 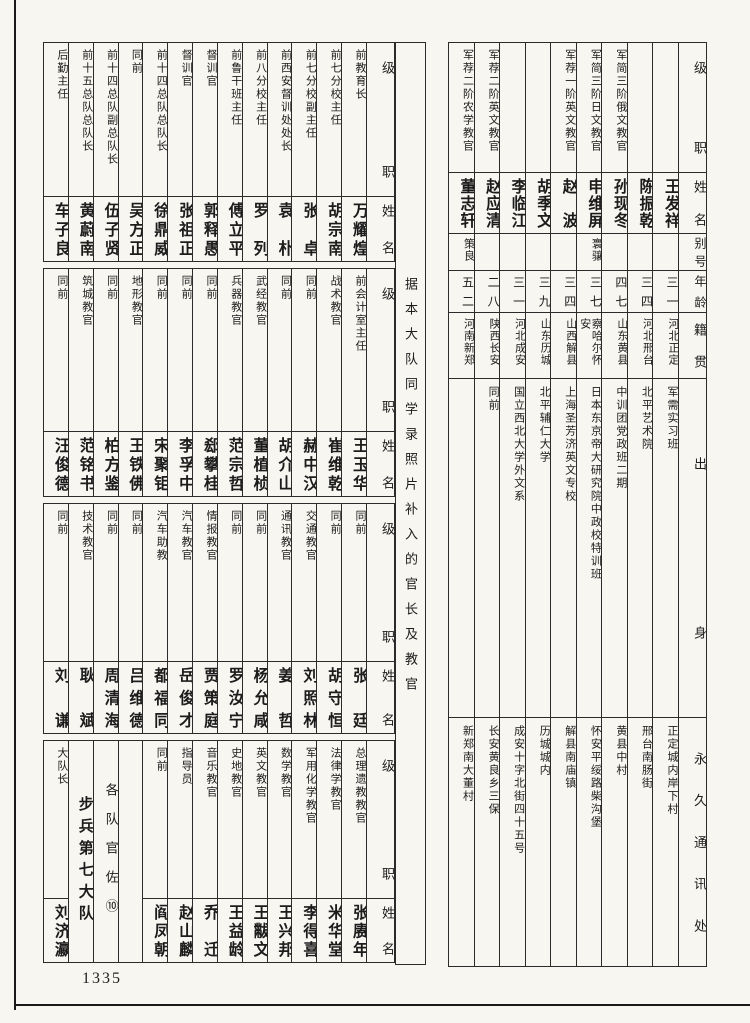 What do you see at coordinates (699, 842) in the screenshot?
I see `address-header: 永久通讯处` at bounding box center [699, 842].